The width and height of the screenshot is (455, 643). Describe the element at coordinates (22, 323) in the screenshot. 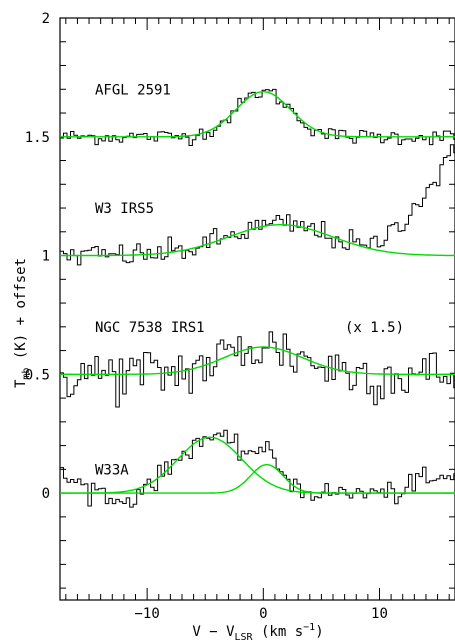

I see `y-axis-title: Tmb (K) + offset` at that location.